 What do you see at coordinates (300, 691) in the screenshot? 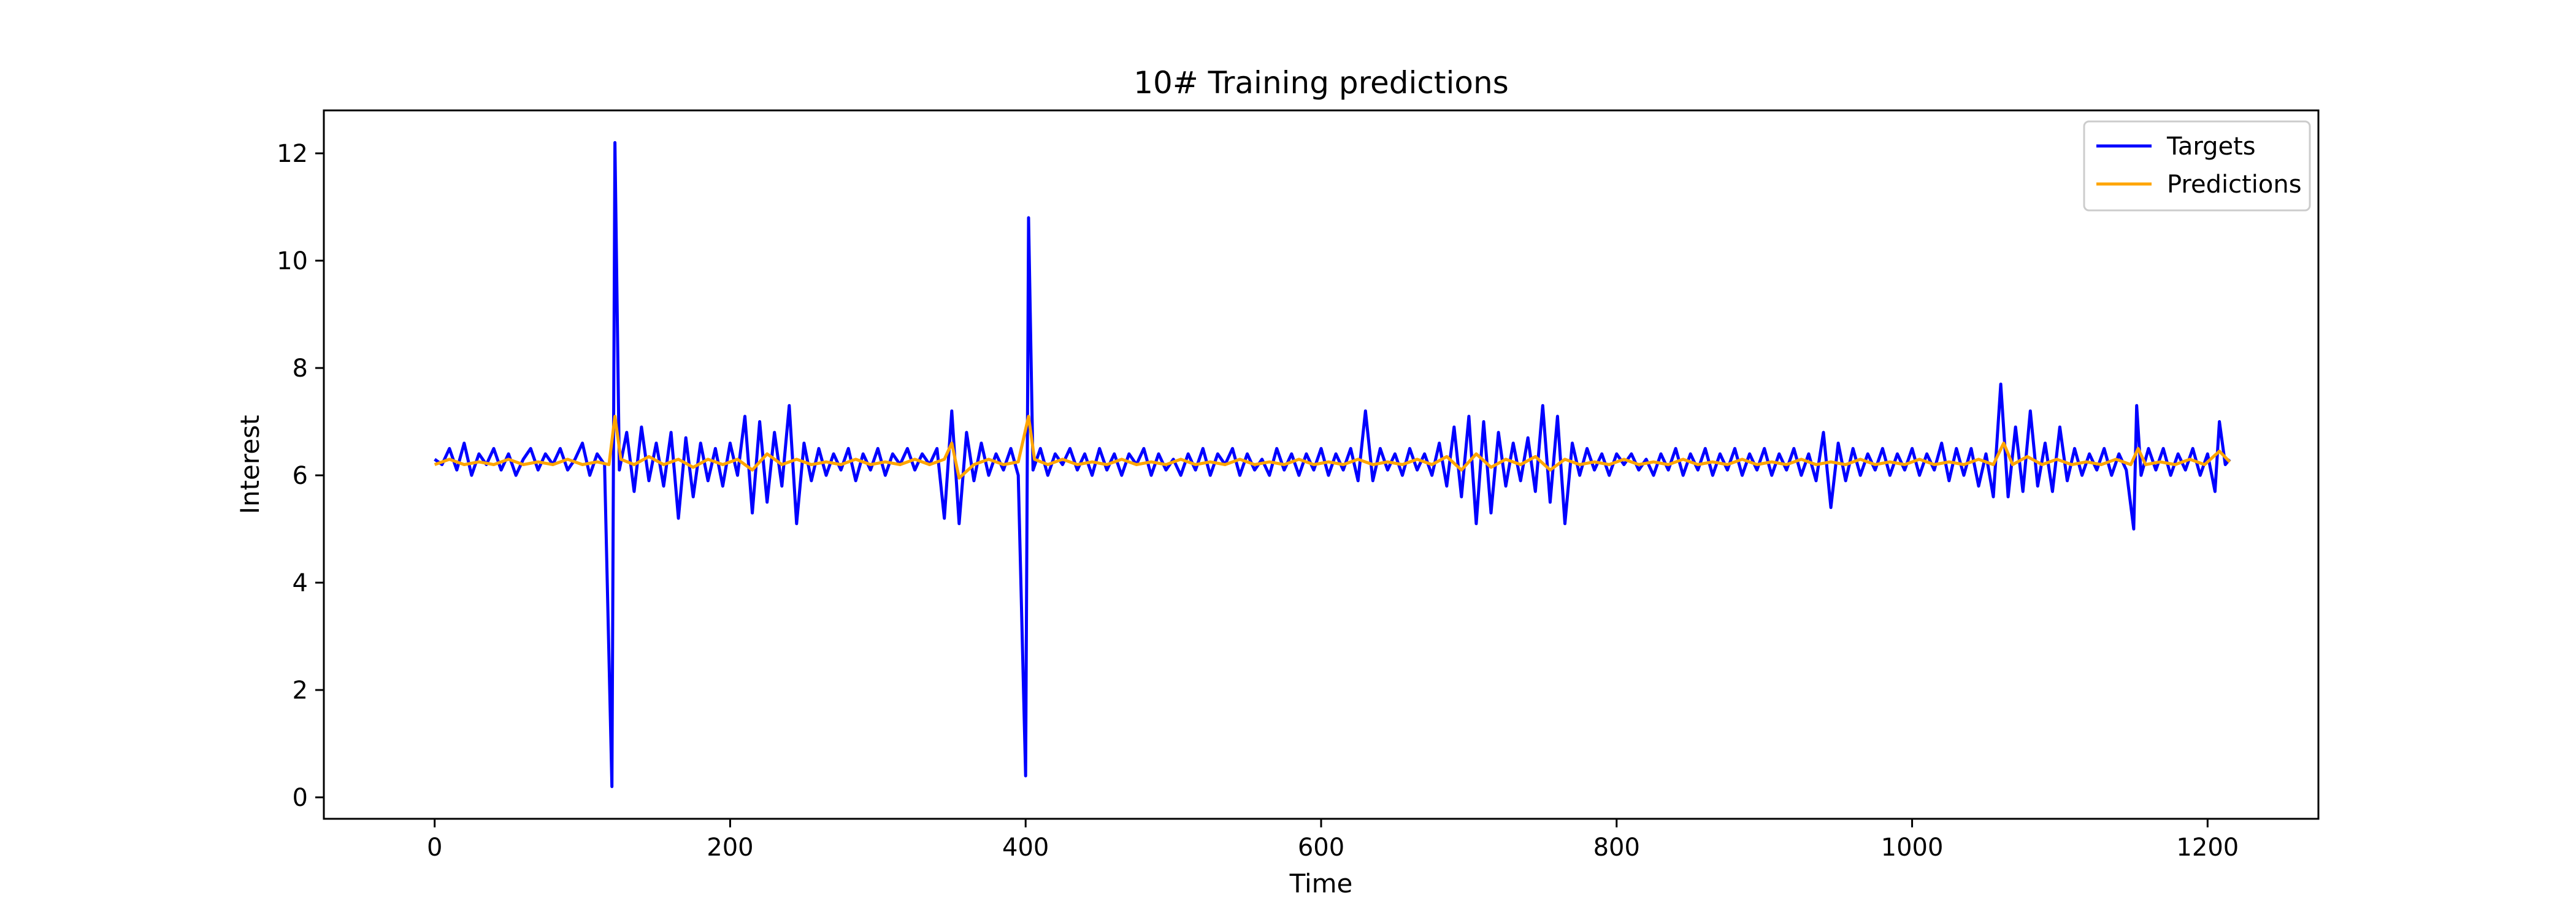
I see `y-tick-label: 2` at bounding box center [300, 691].